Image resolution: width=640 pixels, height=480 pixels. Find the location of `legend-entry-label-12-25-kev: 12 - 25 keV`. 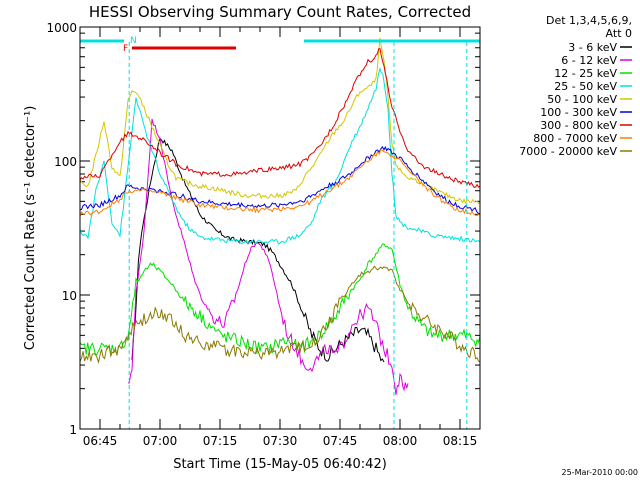

legend-entry-label-12-25-kev: 12 - 25 keV is located at coordinates (585, 73).